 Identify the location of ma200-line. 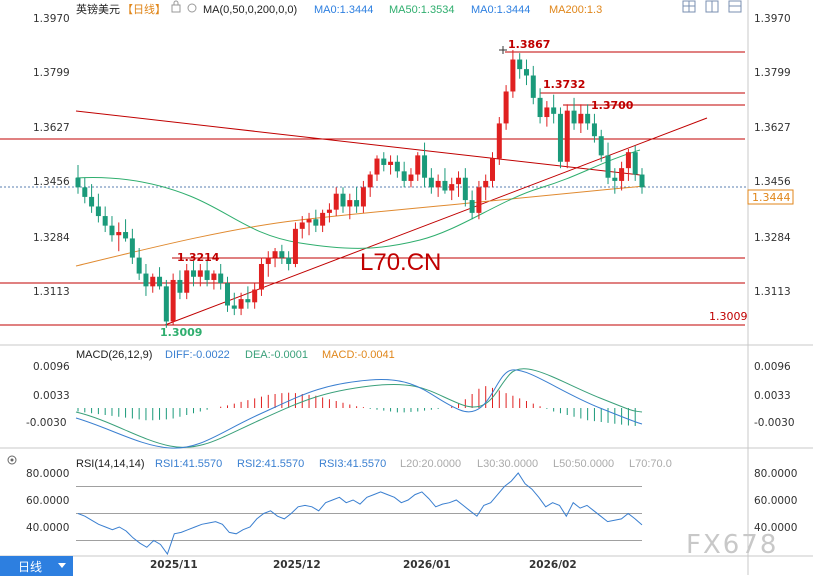
(360, 226).